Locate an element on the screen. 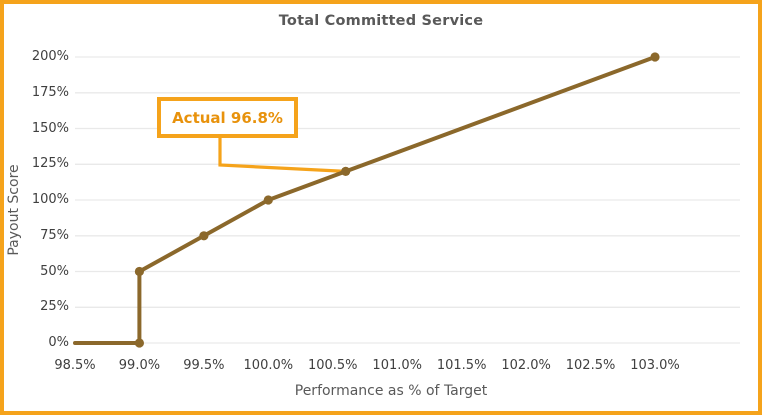 Image resolution: width=762 pixels, height=415 pixels. x-axis-title: Performance as % of Target is located at coordinates (391, 391).